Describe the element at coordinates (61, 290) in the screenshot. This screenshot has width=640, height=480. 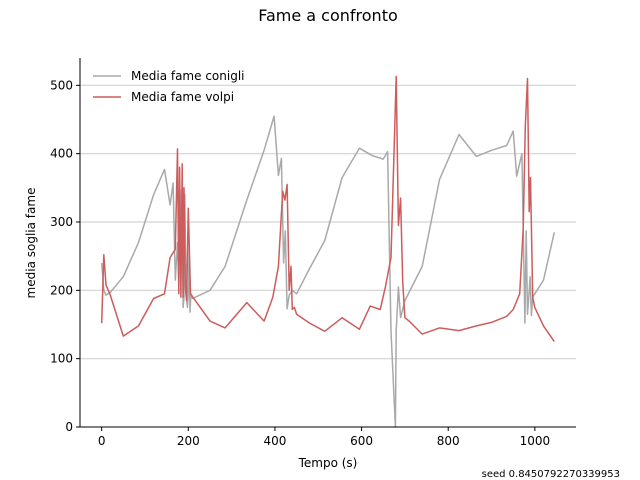
I see `y-tick-label-200: 200` at that location.